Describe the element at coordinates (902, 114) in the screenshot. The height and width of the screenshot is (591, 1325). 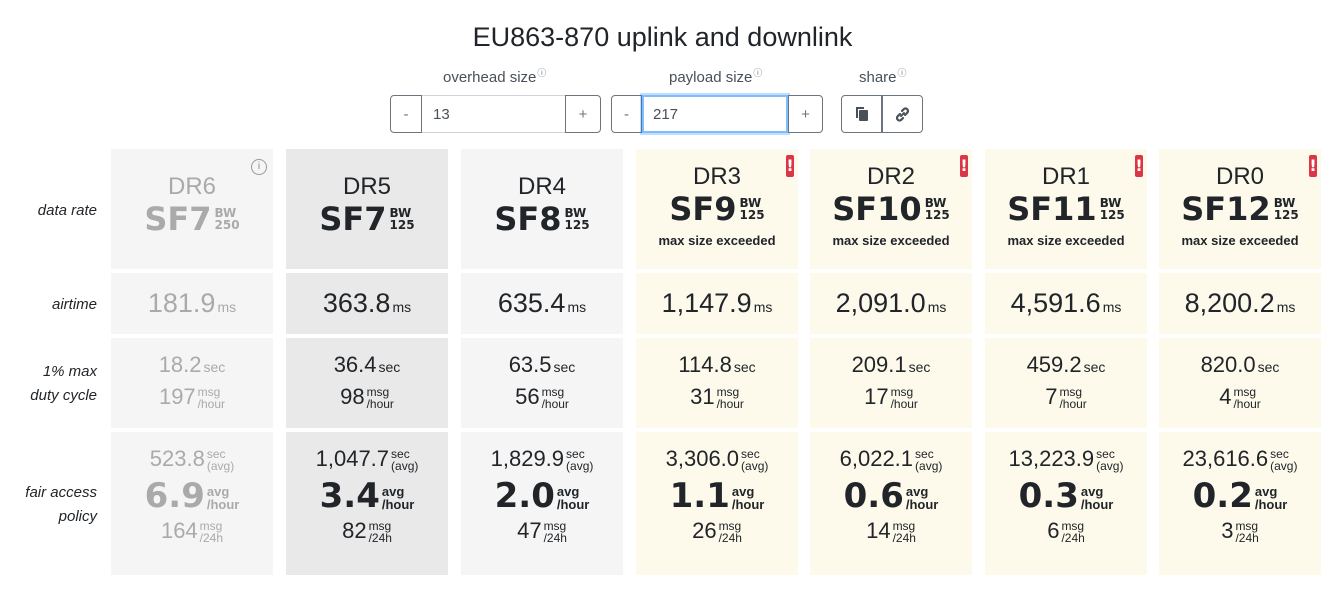
I see `link-button` at that location.